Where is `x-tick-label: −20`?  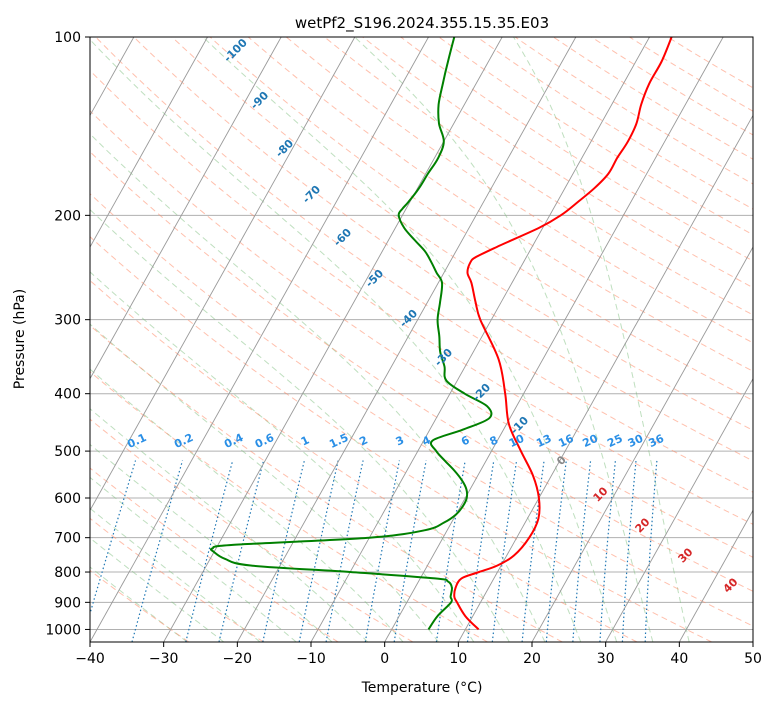 x-tick-label: −20 is located at coordinates (238, 659).